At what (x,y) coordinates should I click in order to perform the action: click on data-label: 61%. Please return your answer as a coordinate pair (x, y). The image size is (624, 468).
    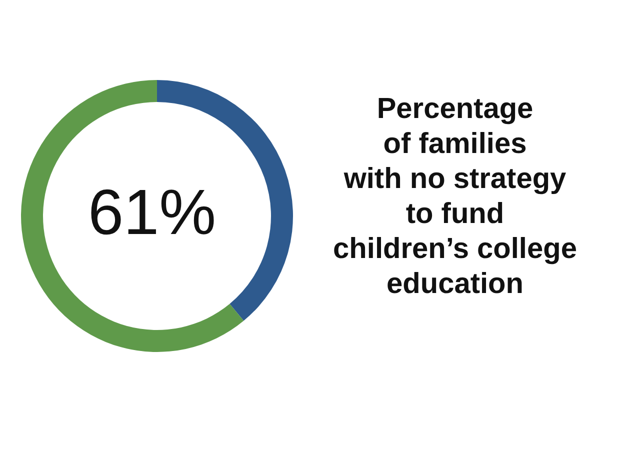
    Looking at the image, I should click on (152, 212).